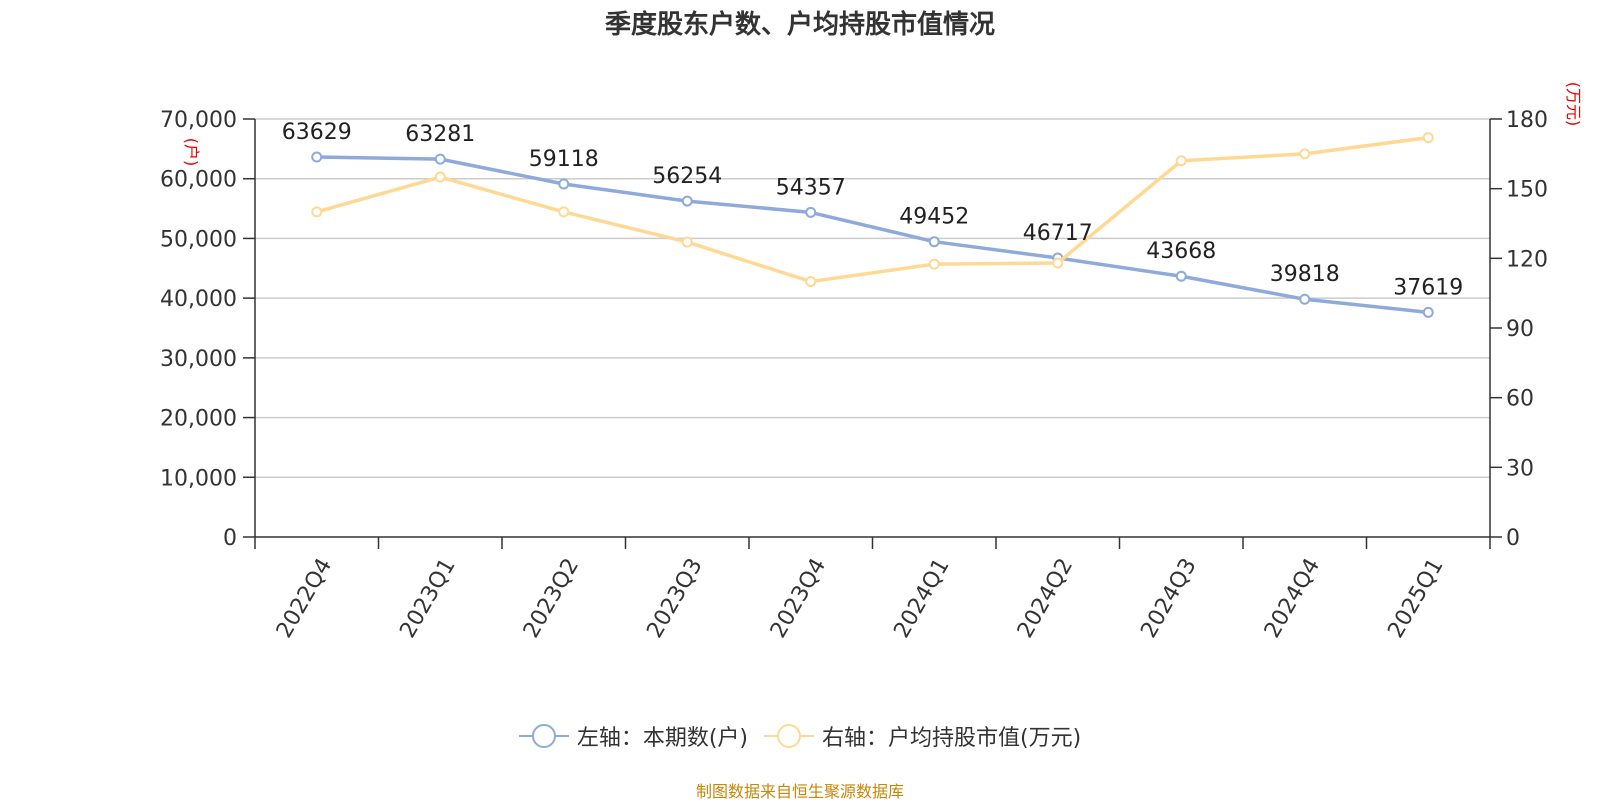  Describe the element at coordinates (198, 359) in the screenshot. I see `left-axis-tick-label: 30,000` at that location.